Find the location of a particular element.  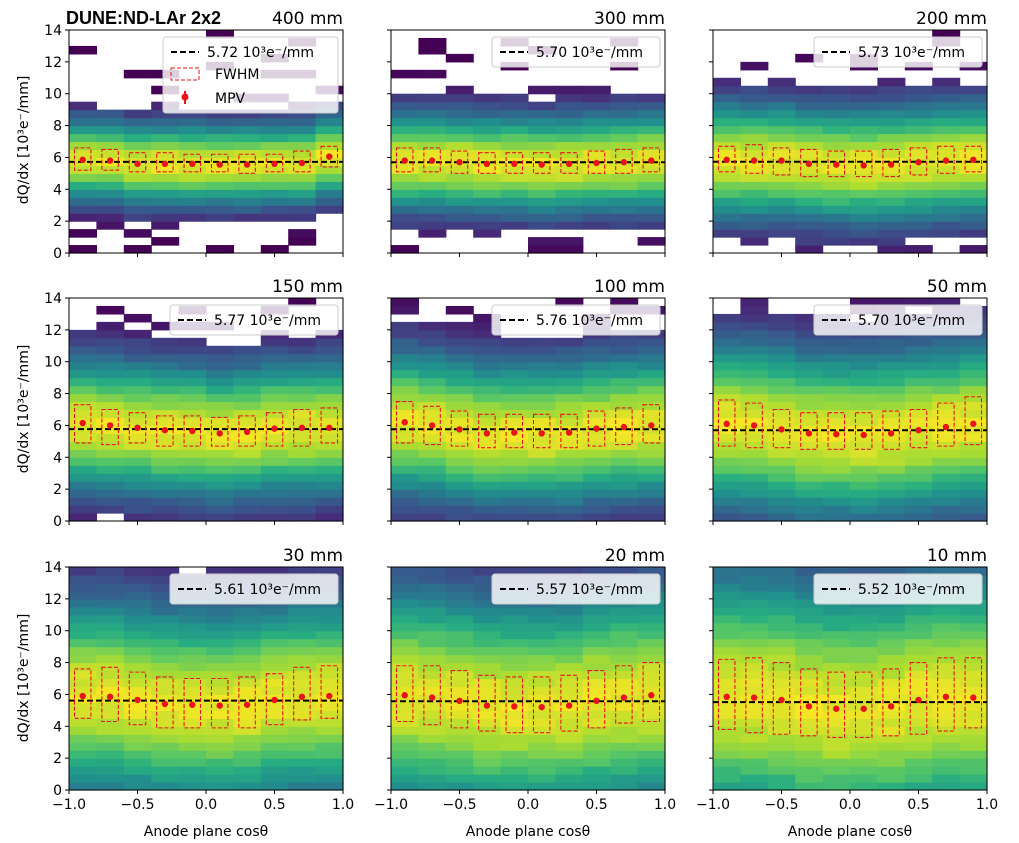

y-tick-label: 0 is located at coordinates (57, 522).